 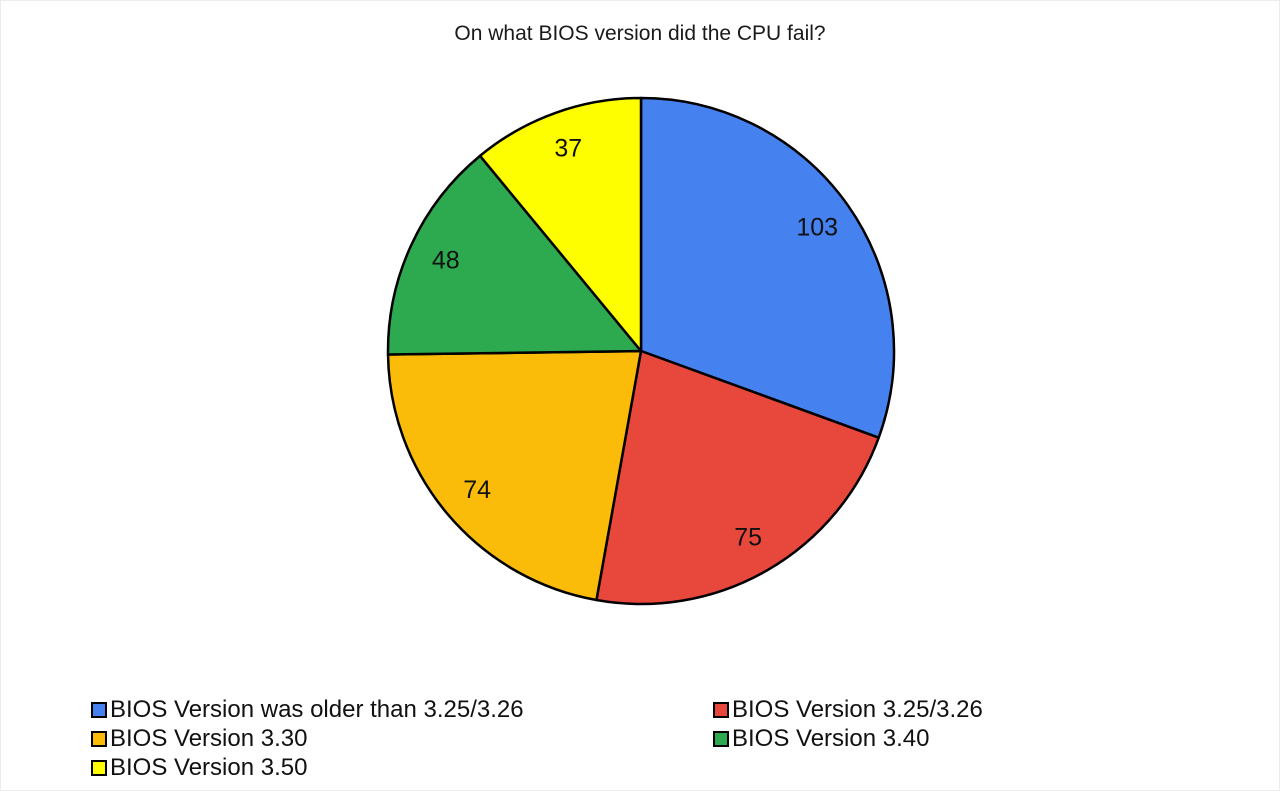 I want to click on slice-value-label-3: 48, so click(x=446, y=261).